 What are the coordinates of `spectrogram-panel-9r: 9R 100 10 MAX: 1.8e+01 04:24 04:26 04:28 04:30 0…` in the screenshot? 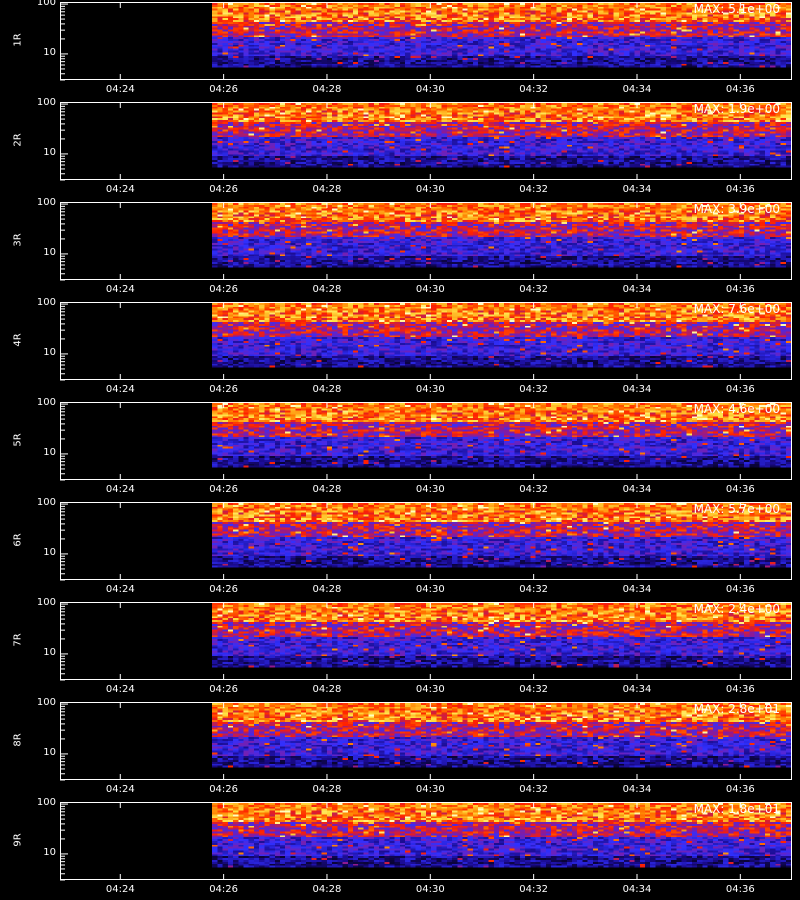 It's located at (400, 848).